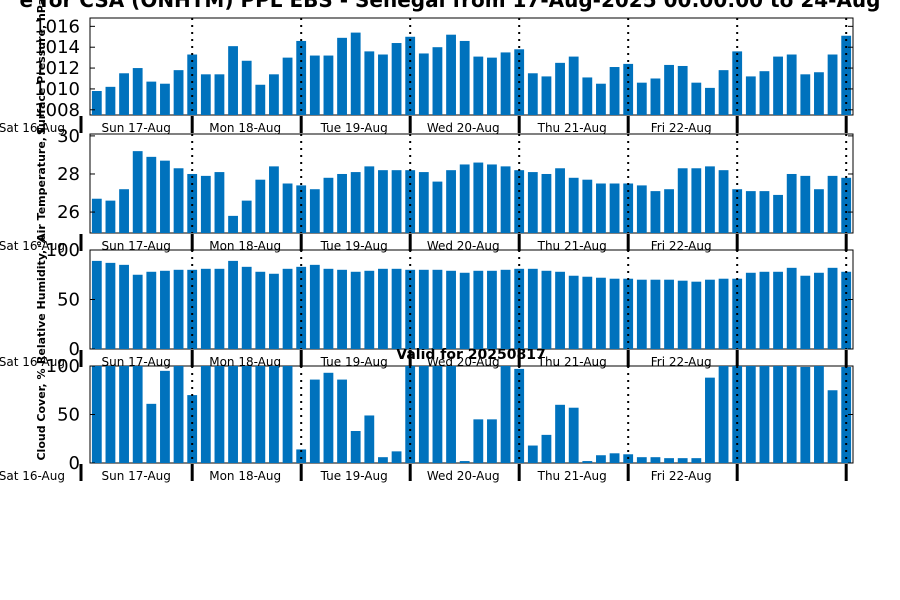 The width and height of the screenshot is (900, 600). What do you see at coordinates (68, 174) in the screenshot?
I see `y-tick-label: 28` at bounding box center [68, 174].